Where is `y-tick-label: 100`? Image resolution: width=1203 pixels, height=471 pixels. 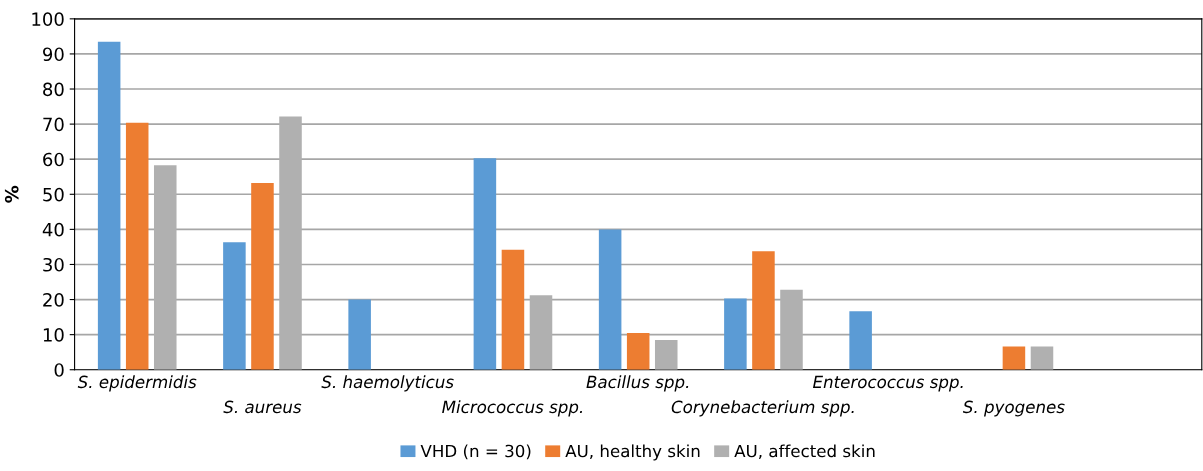 y-tick-label: 100 is located at coordinates (48, 19).